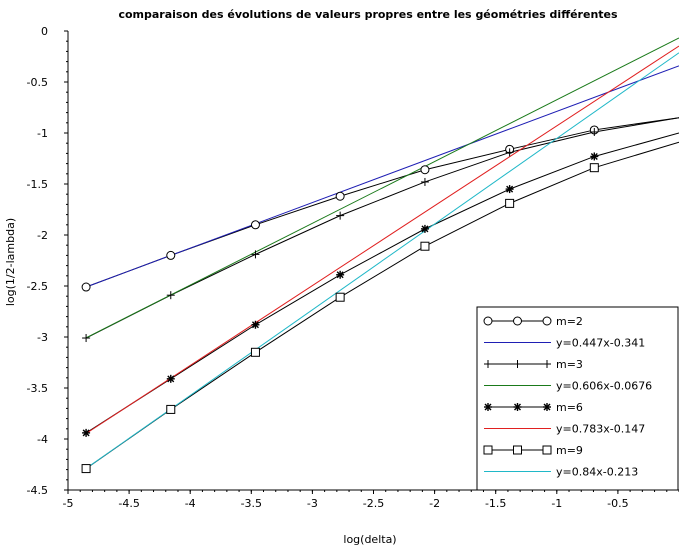 The width and height of the screenshot is (679, 551). Describe the element at coordinates (190, 503) in the screenshot. I see `x-tick-label: -4` at that location.